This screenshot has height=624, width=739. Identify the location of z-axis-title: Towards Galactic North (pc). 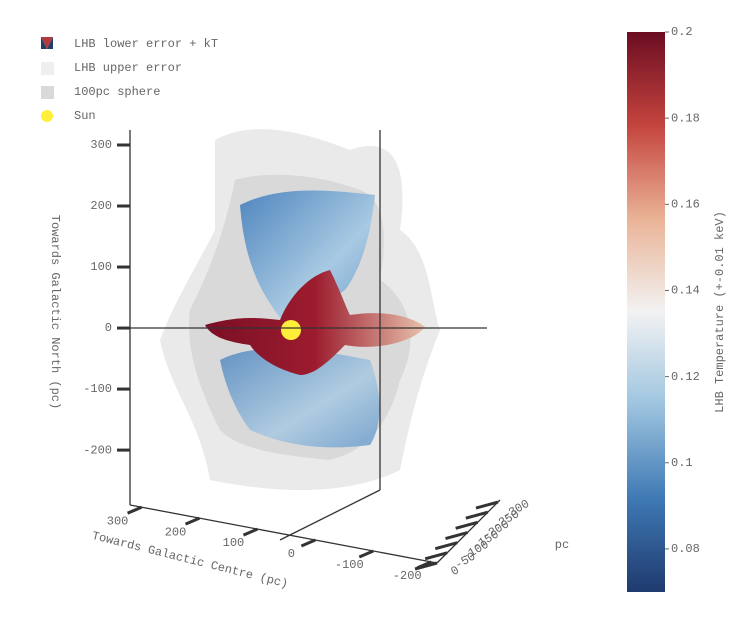
(55, 312).